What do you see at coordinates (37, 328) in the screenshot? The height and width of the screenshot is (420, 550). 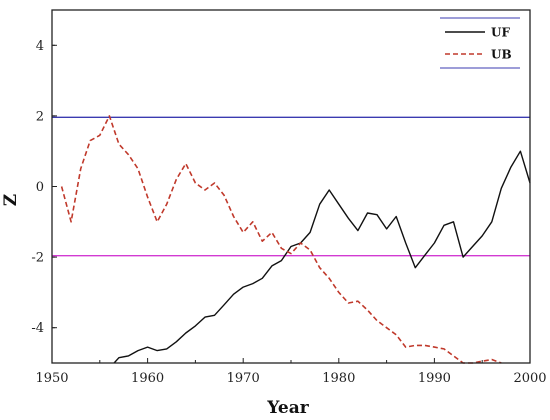 I see `y-tick-label: -4` at bounding box center [37, 328].